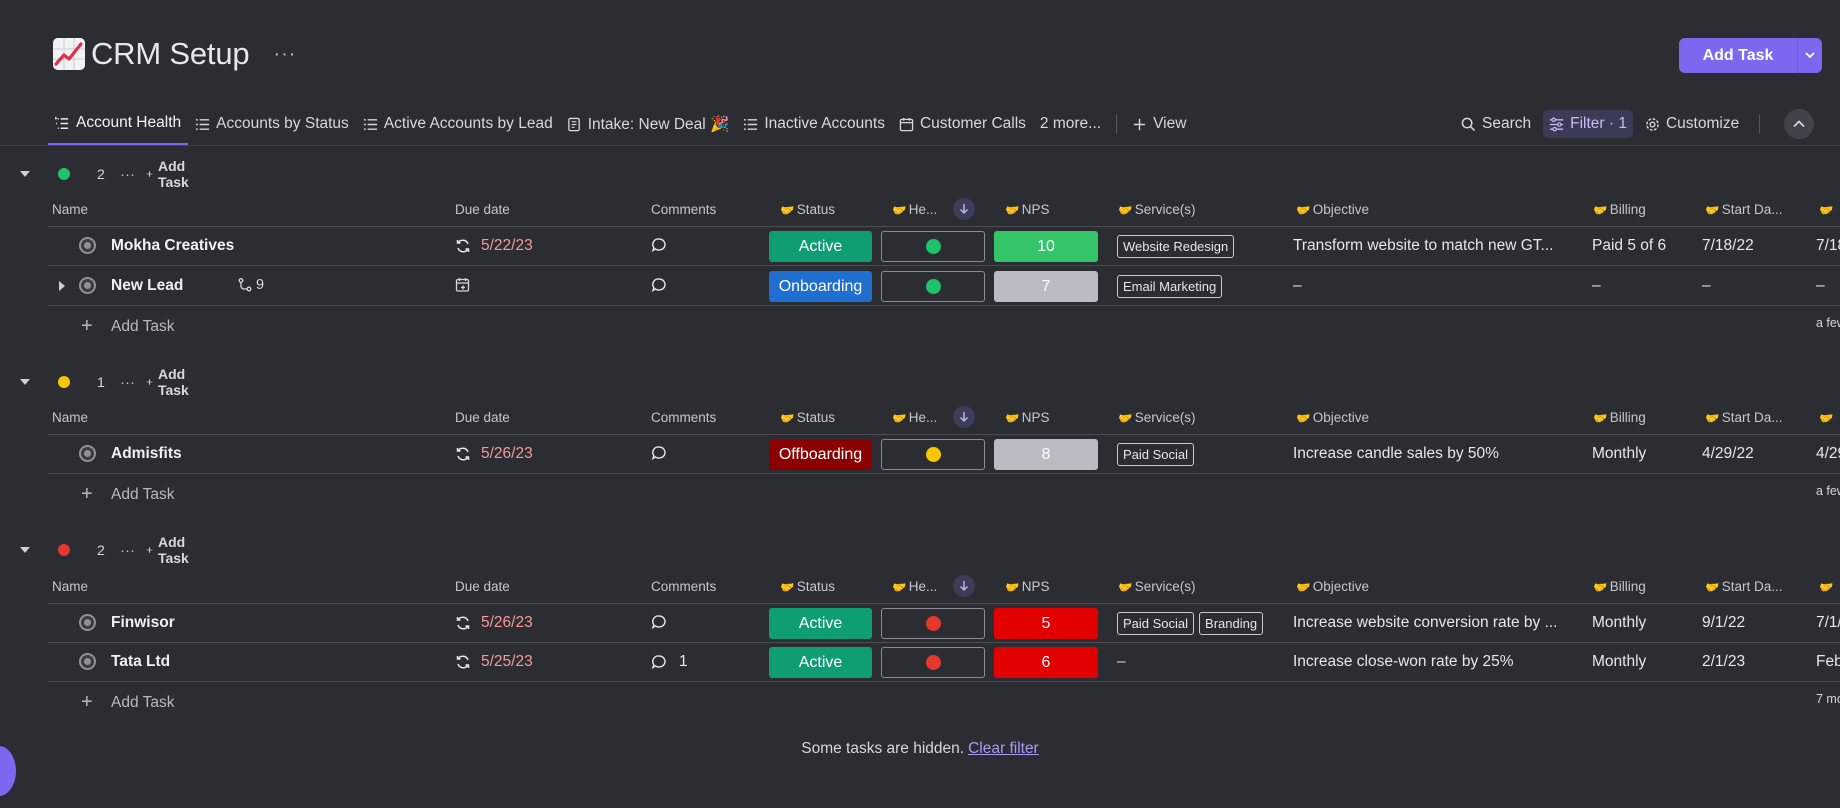  I want to click on filter-button: Filter · 1, so click(1588, 124).